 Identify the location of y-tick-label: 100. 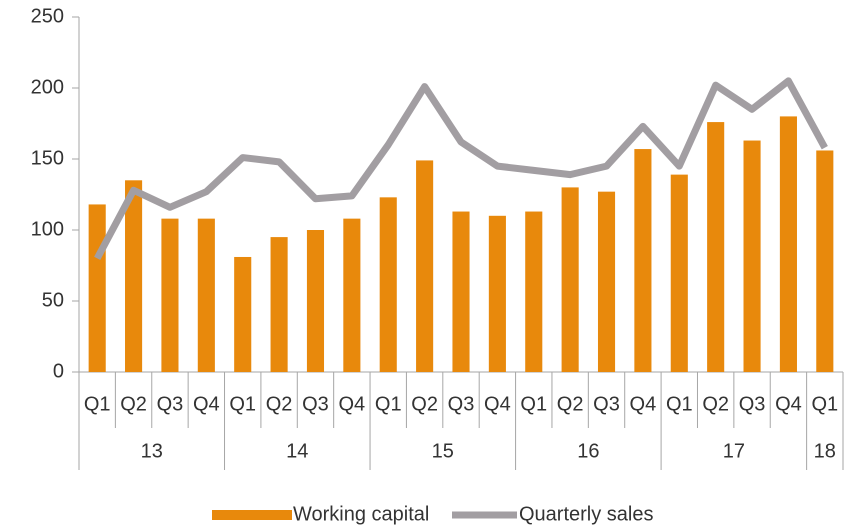
(47, 229).